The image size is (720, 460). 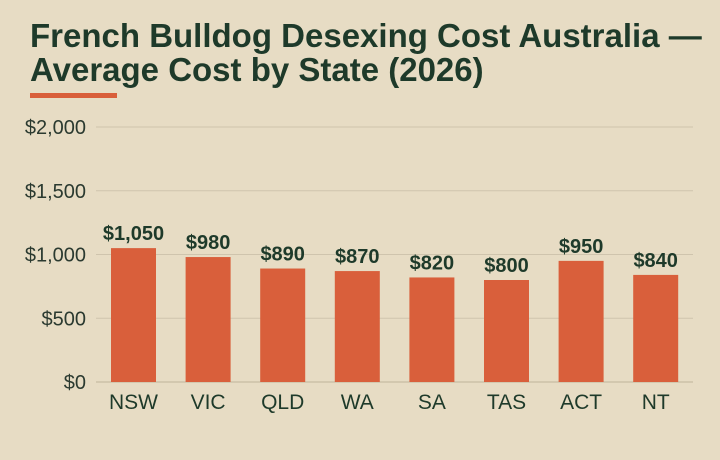 What do you see at coordinates (432, 263) in the screenshot?
I see `value-label: $820` at bounding box center [432, 263].